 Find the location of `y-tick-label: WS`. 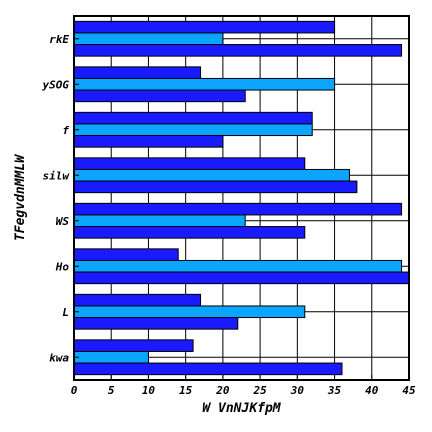

y-tick-label: WS is located at coordinates (63, 221).